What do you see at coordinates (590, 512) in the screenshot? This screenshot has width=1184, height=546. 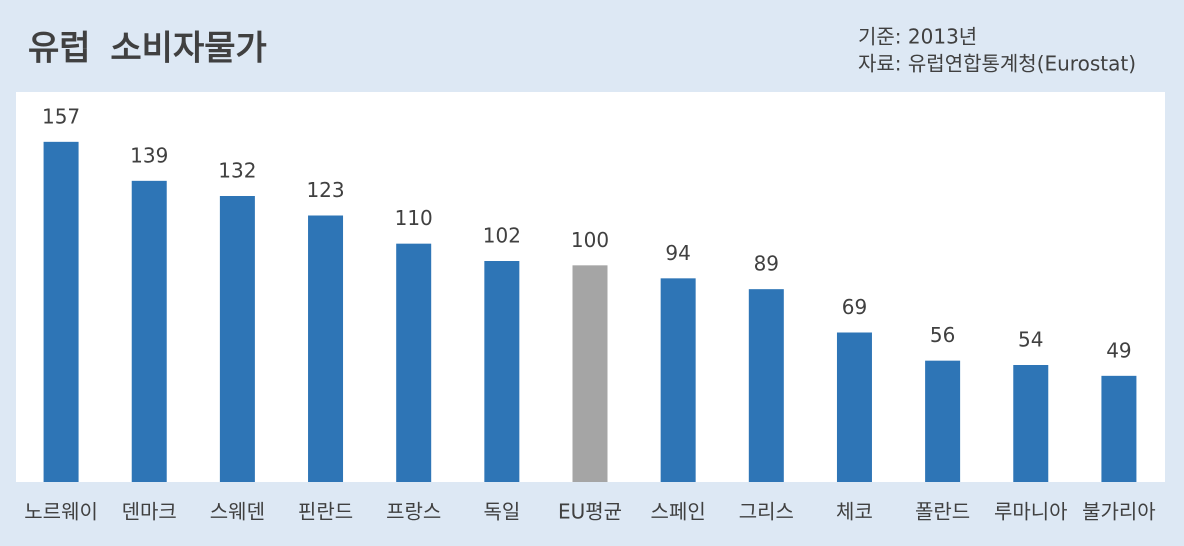 I see `x-tick-label: EU평균` at bounding box center [590, 512].